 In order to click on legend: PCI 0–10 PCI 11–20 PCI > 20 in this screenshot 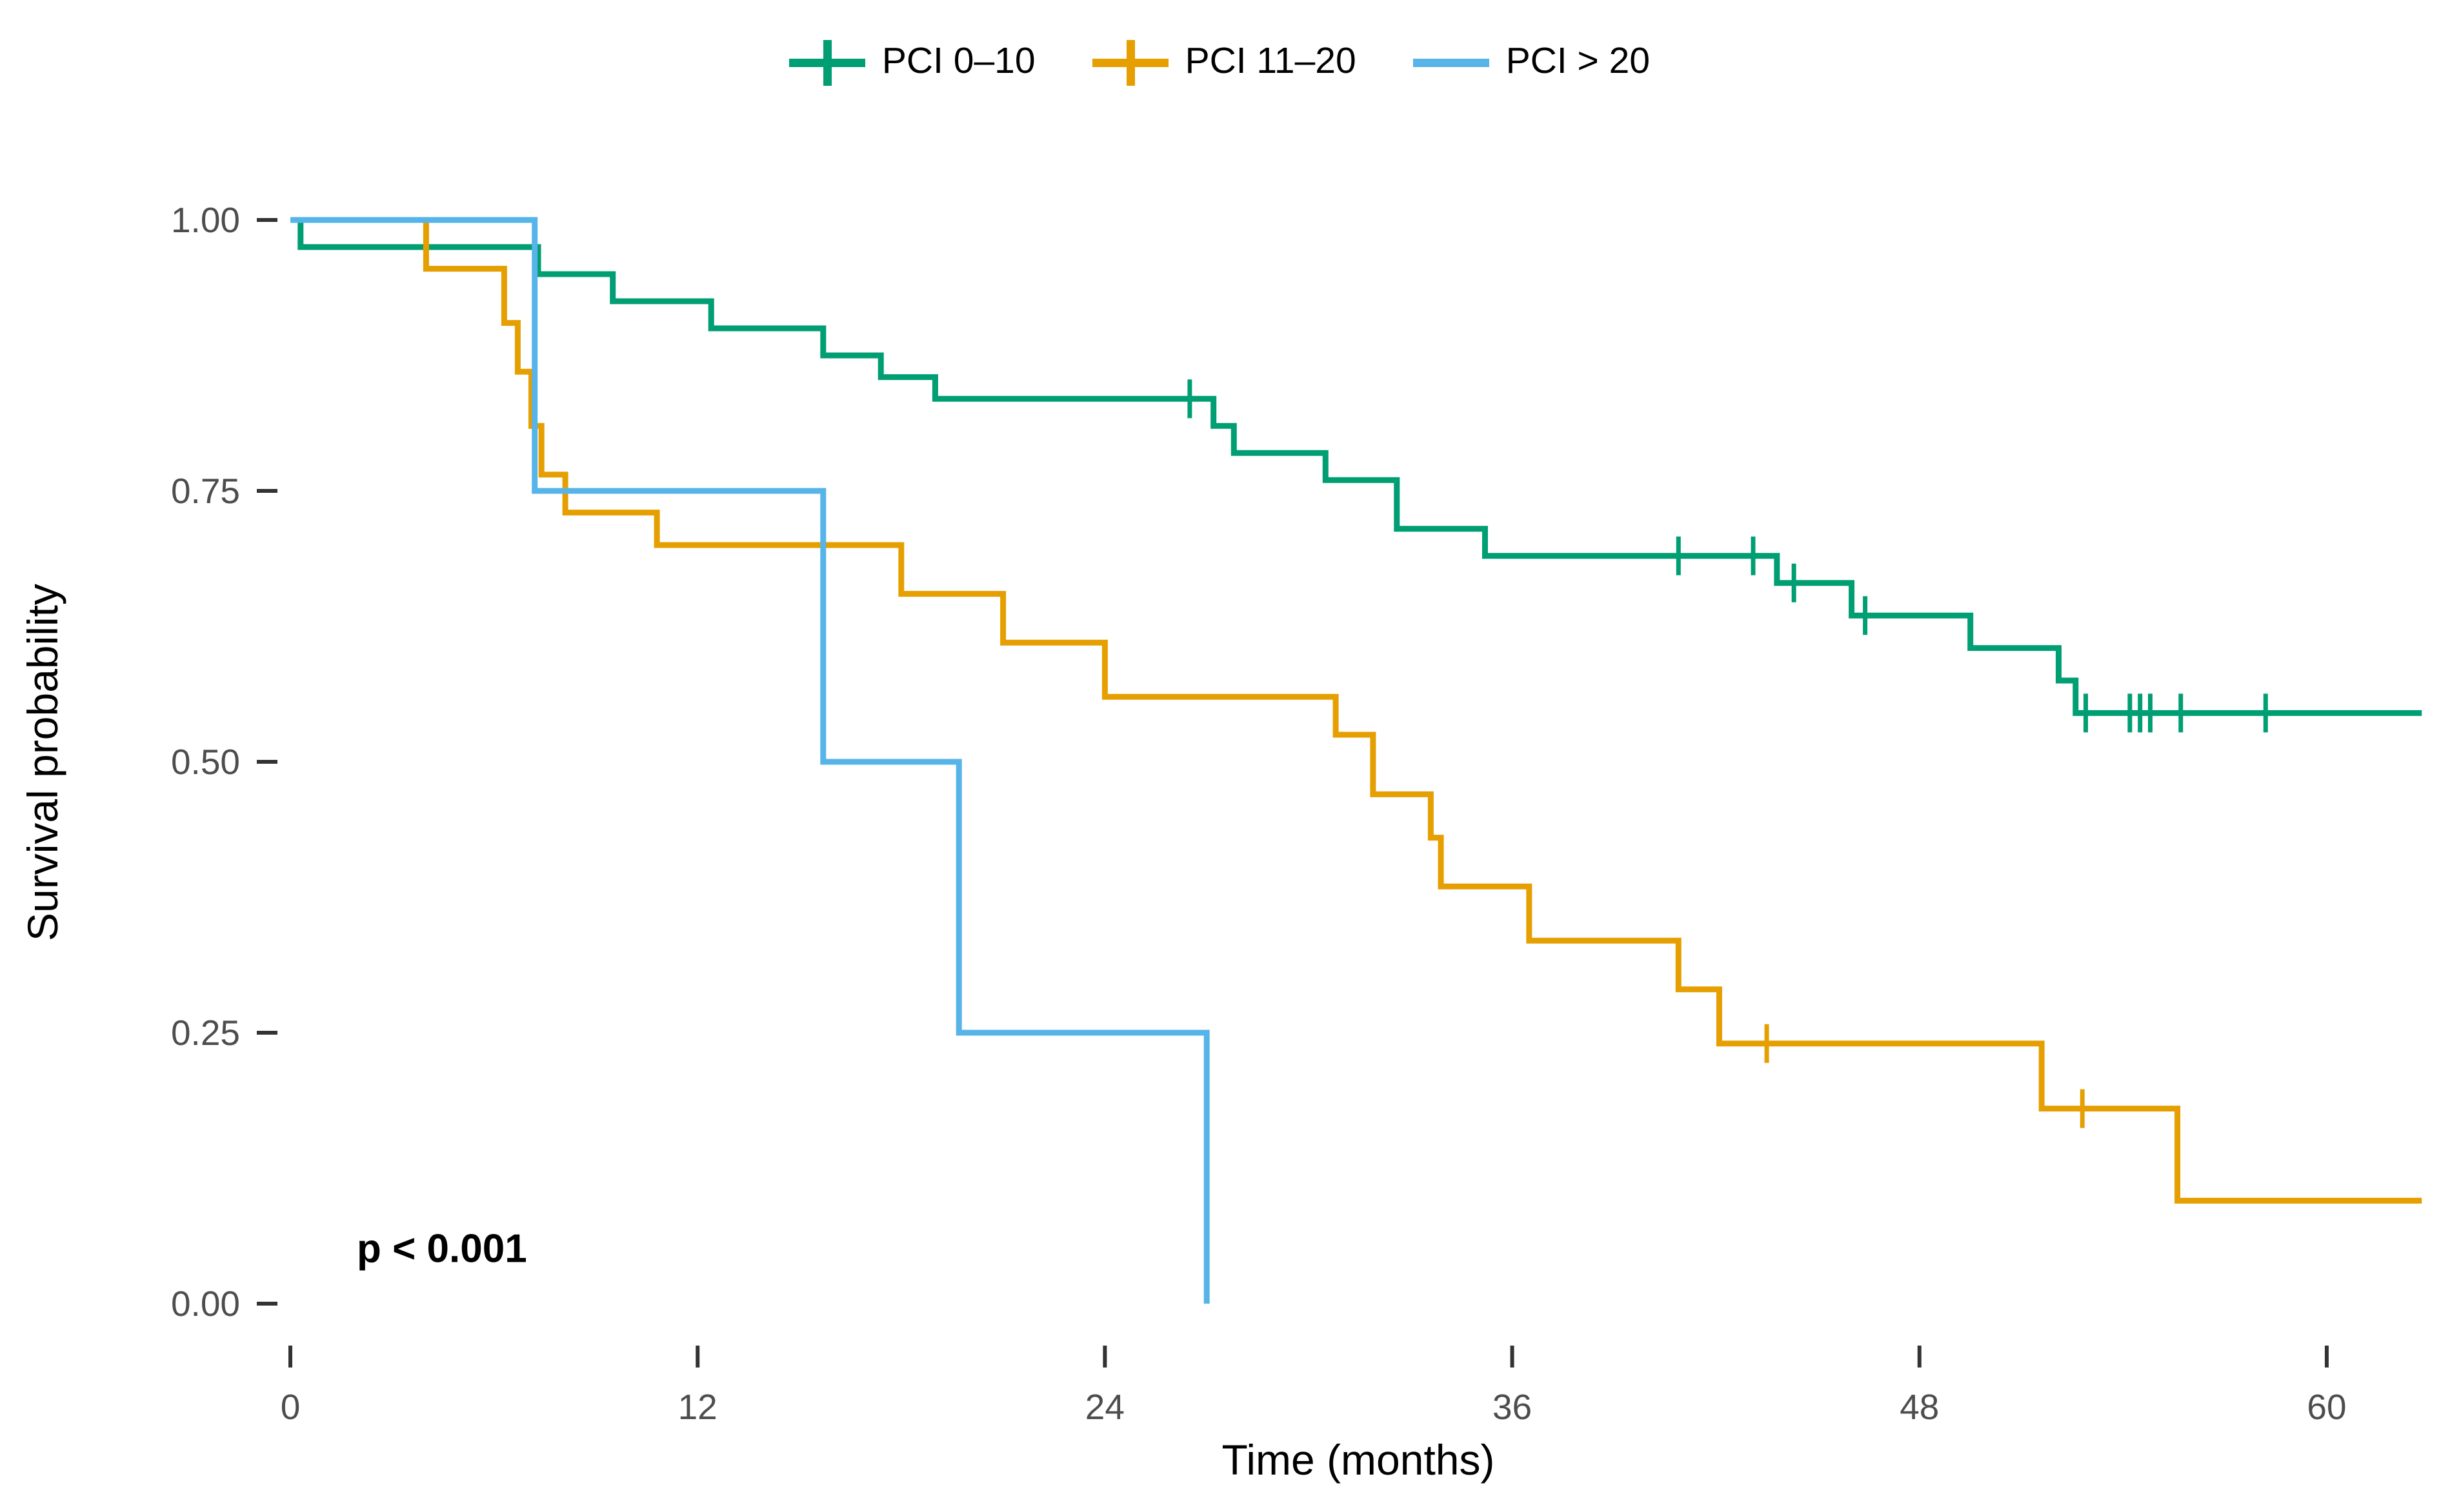, I will do `click(1220, 63)`.